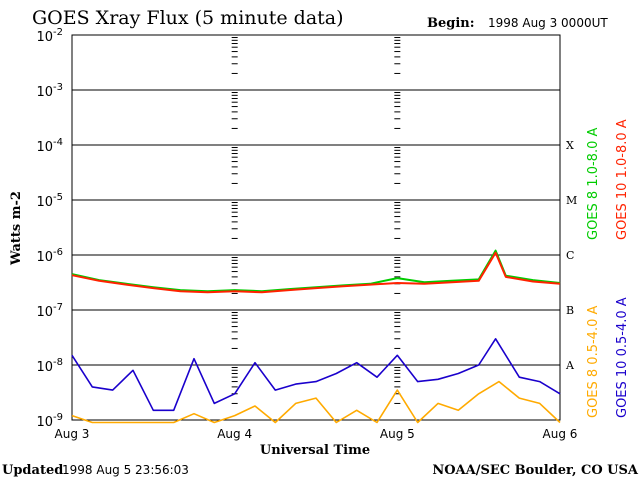  Describe the element at coordinates (593, 184) in the screenshot. I see `legend-entry: GOES 8 1.0-8.0 A` at that location.